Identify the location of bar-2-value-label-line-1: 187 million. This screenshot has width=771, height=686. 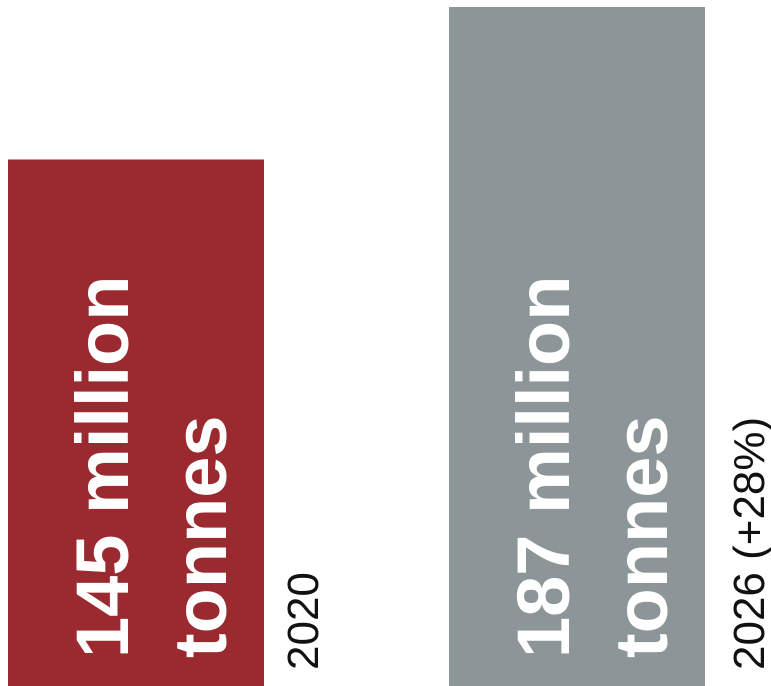
(543, 467).